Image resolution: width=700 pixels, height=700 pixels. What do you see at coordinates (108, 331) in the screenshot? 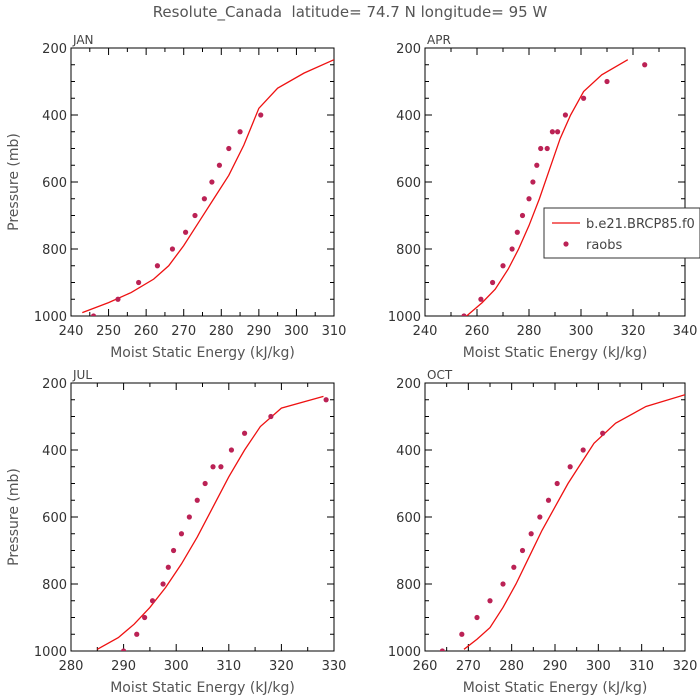
I see `x-tick-label: 250` at bounding box center [108, 331].